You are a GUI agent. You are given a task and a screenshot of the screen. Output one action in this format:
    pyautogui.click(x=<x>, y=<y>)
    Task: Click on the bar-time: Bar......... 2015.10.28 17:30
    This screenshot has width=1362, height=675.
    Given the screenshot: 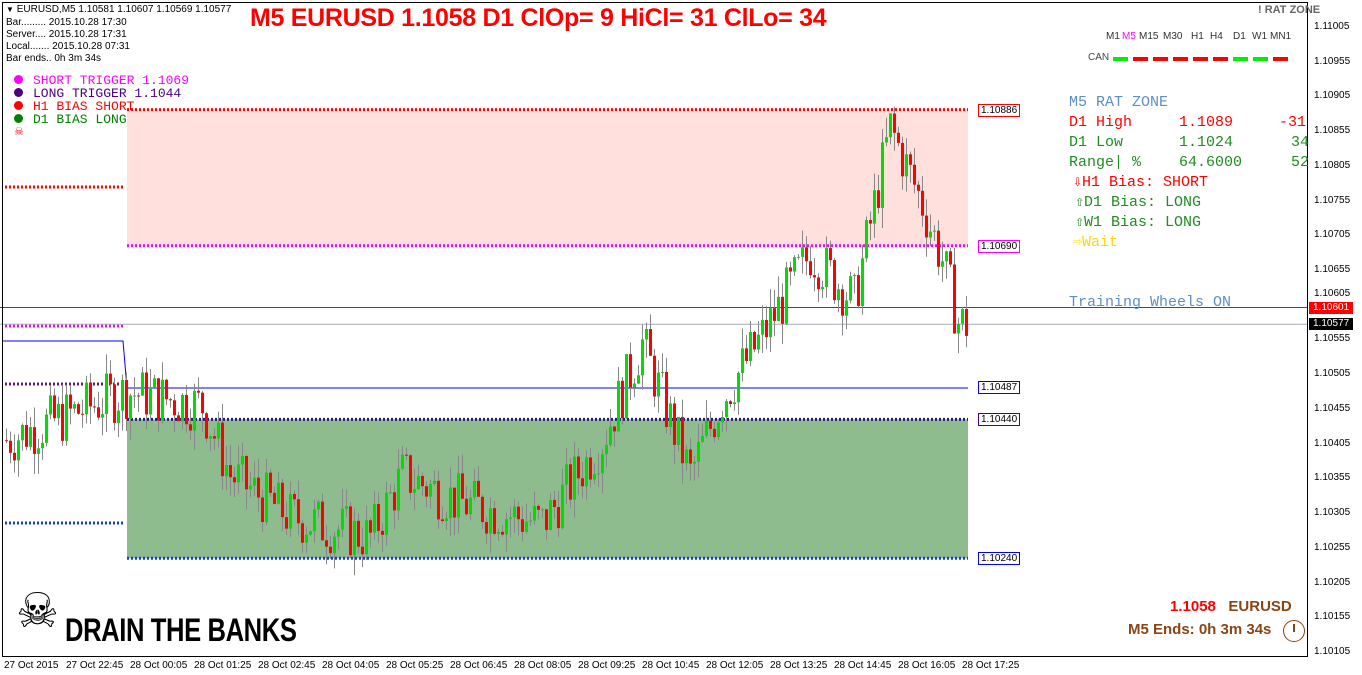 What is the action you would take?
    pyautogui.click(x=66, y=22)
    